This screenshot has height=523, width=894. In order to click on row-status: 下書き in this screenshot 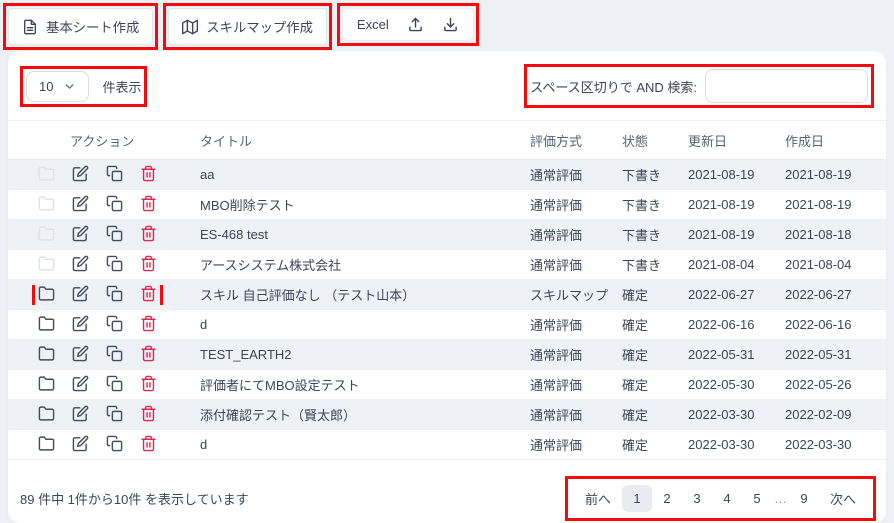, I will do `click(642, 265)`.